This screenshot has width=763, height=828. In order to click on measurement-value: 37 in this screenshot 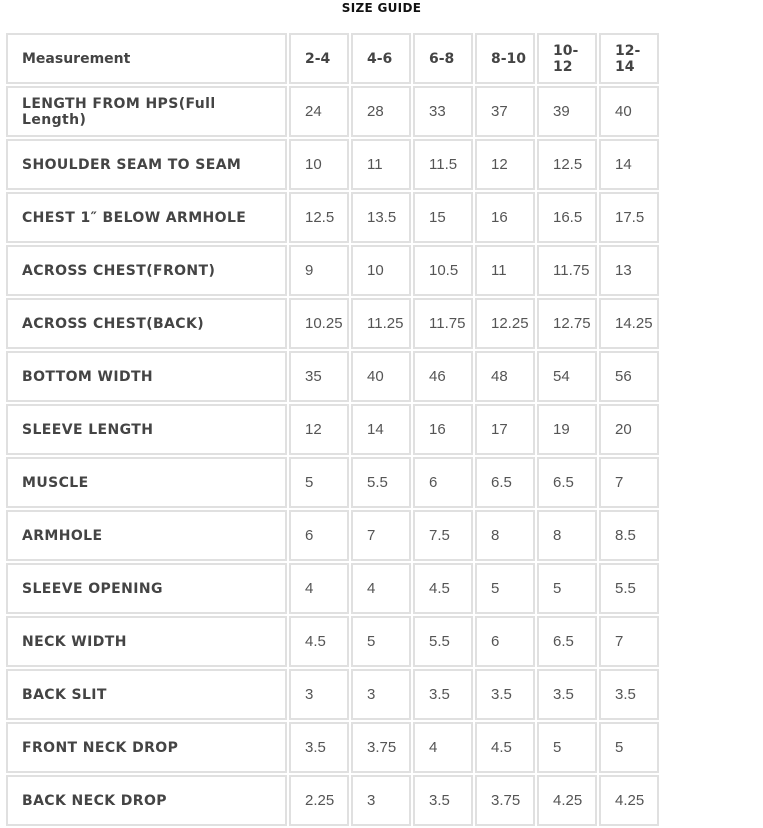, I will do `click(505, 111)`.